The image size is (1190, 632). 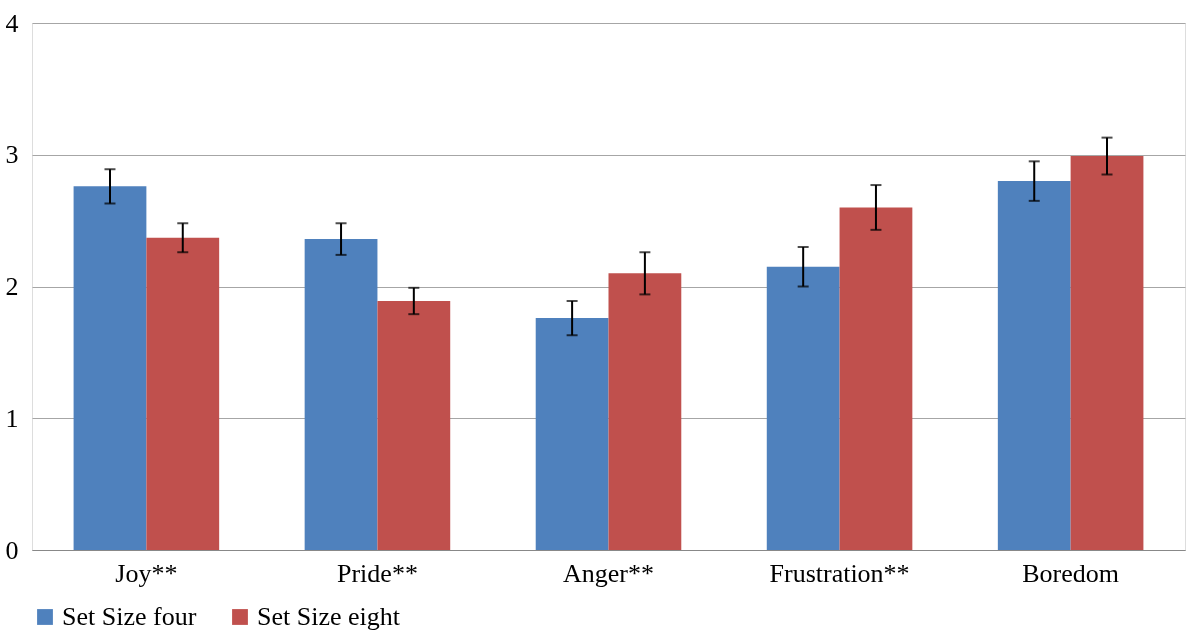 What do you see at coordinates (839, 573) in the screenshot?
I see `x-tick-label: Frustration**` at bounding box center [839, 573].